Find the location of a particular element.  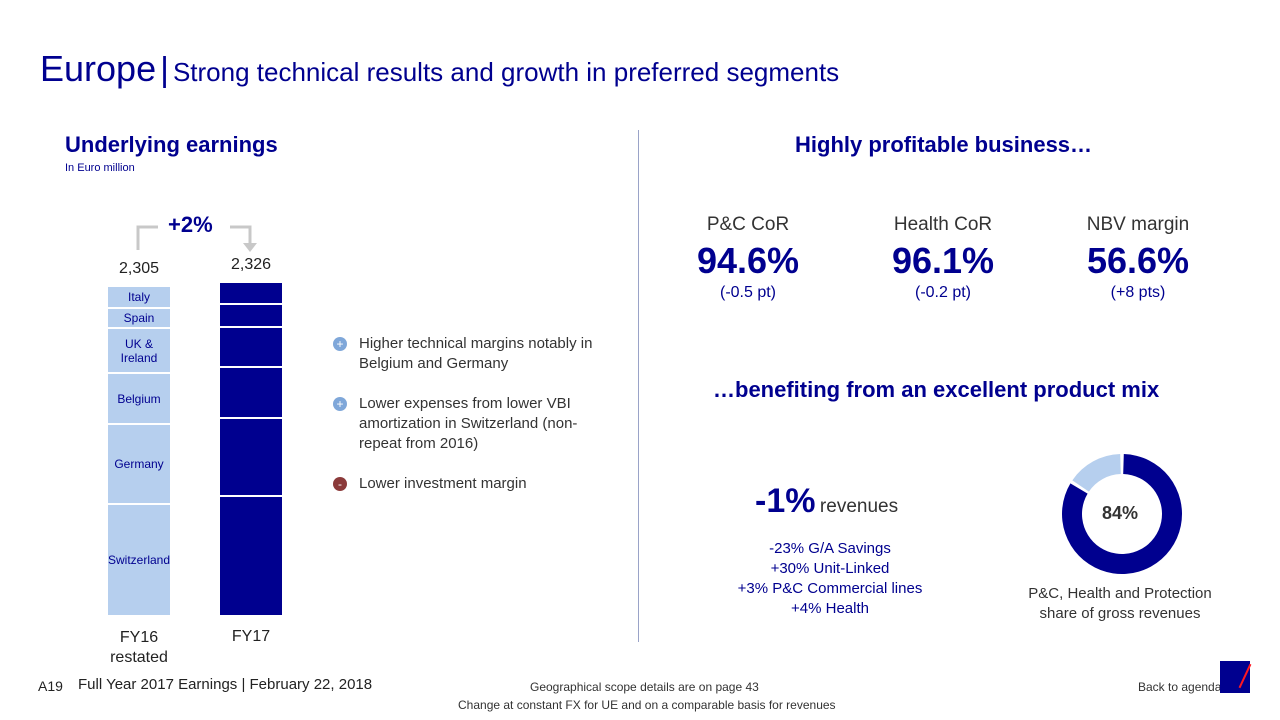

bar-segment-italy is located at coordinates (251, 293).